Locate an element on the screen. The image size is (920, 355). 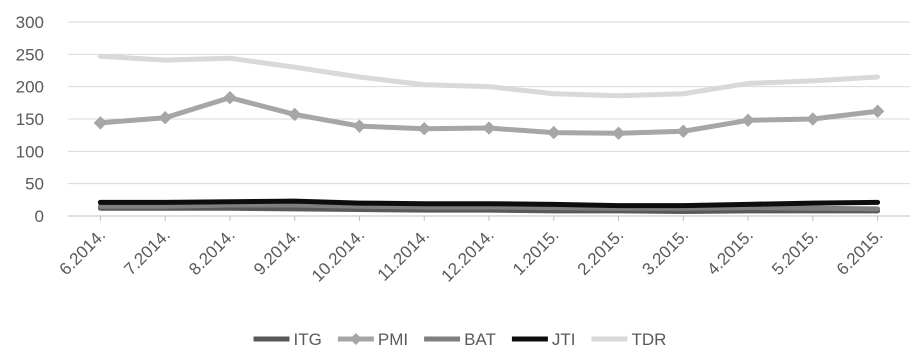
legend-marker-pmi is located at coordinates (355, 339).